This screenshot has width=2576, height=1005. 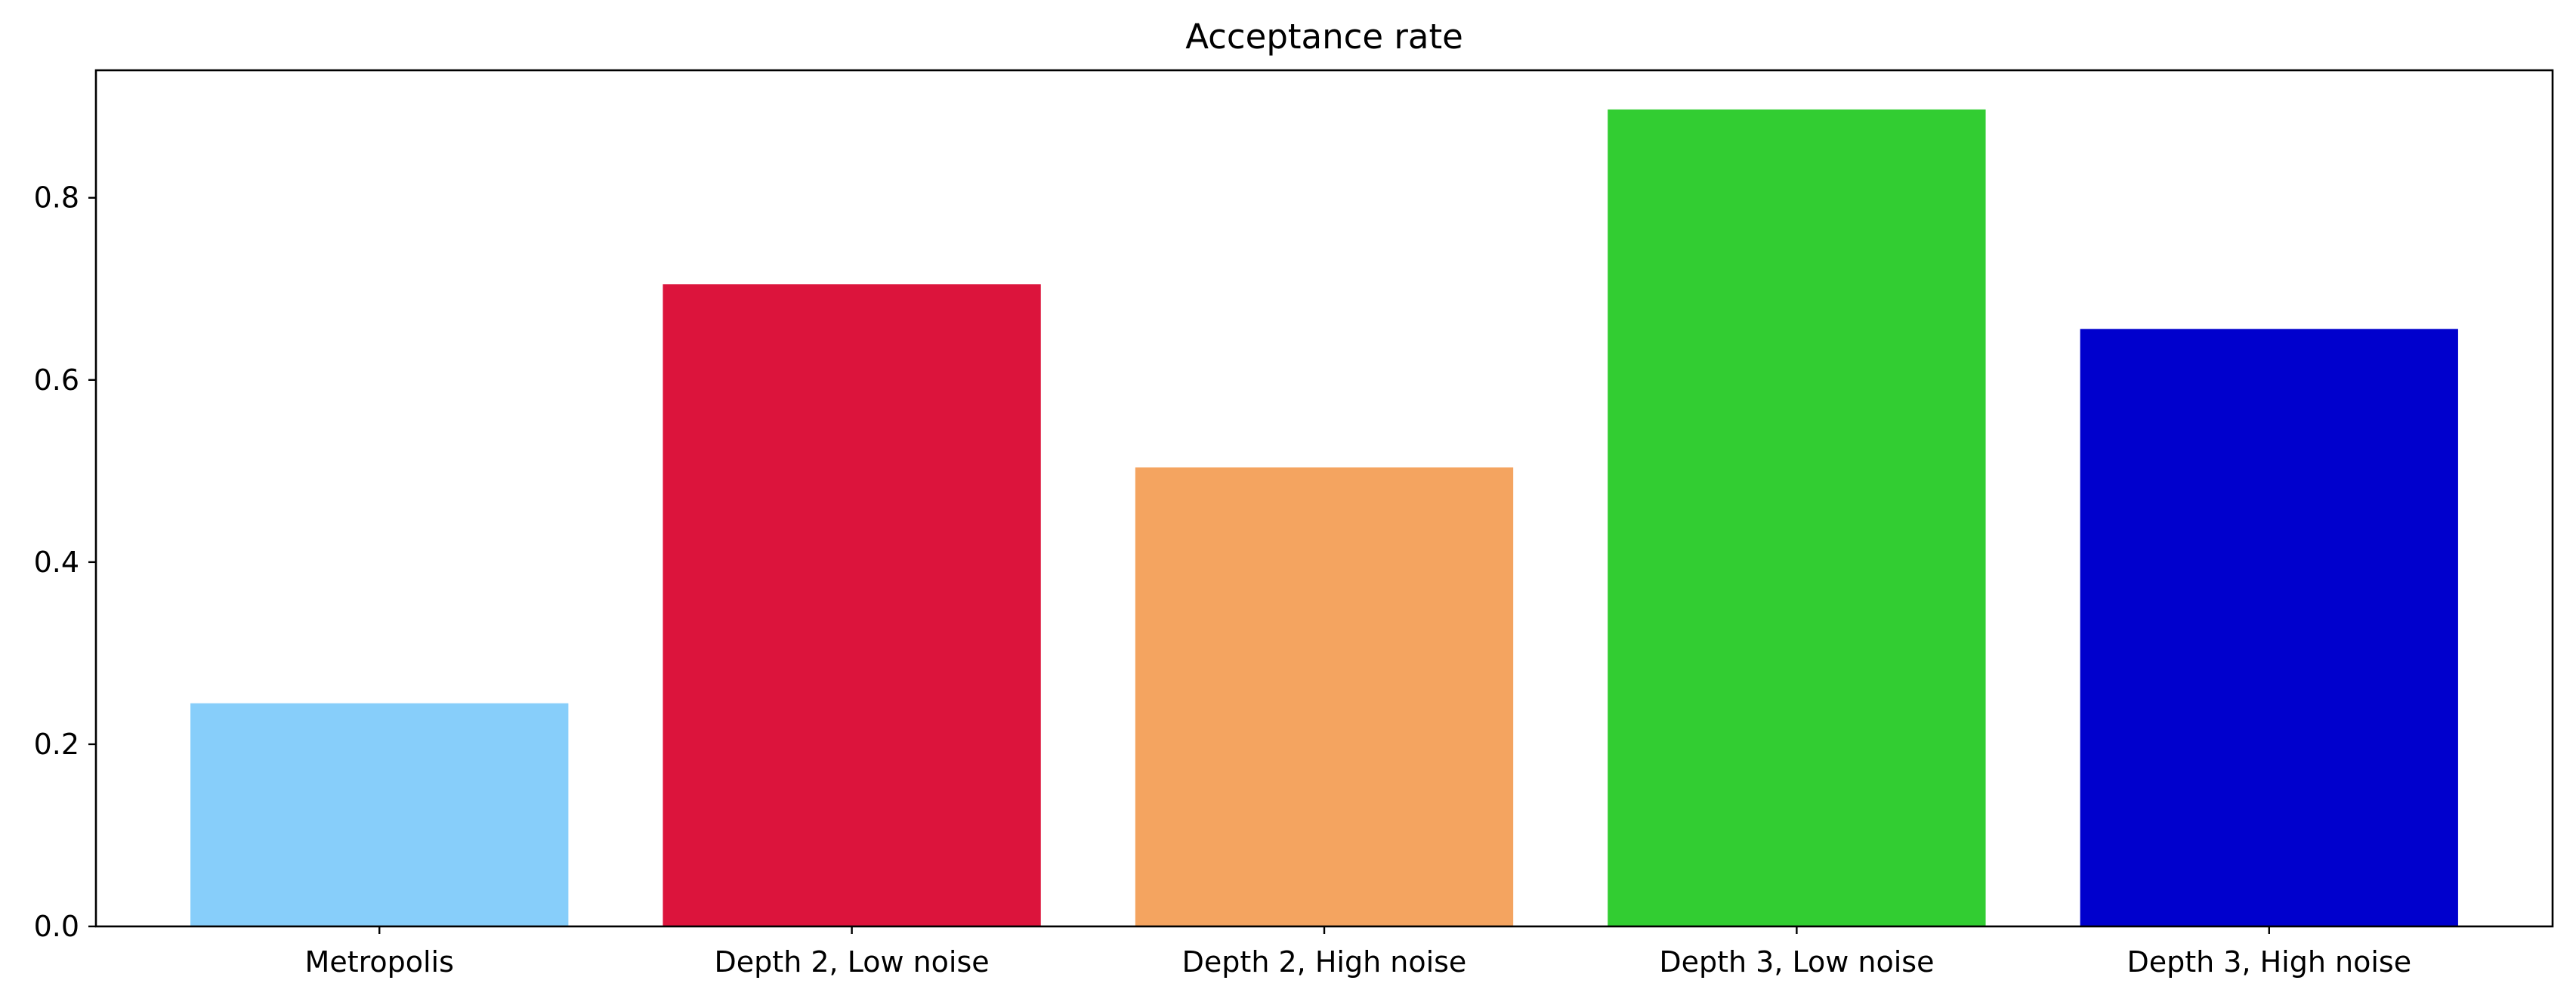 What do you see at coordinates (852, 962) in the screenshot?
I see `x-tick-label: Depth 2, Low noise` at bounding box center [852, 962].